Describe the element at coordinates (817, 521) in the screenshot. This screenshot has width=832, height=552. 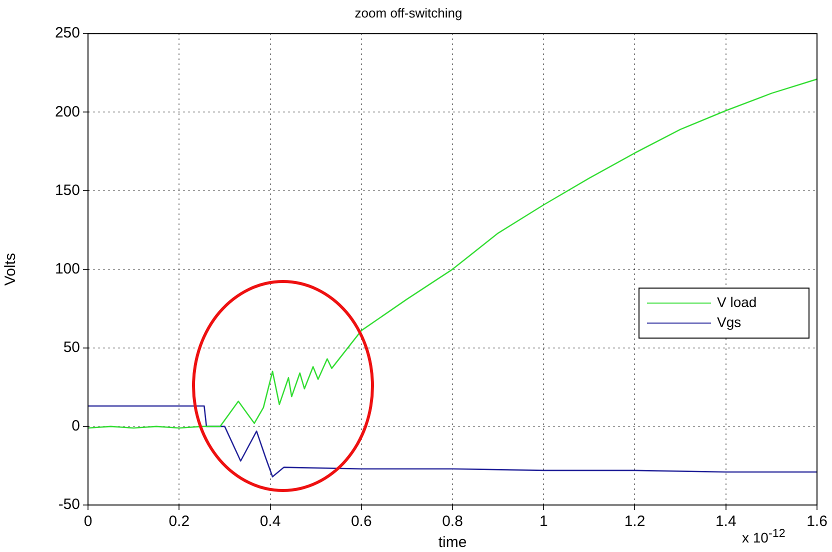
I see `x-tick-label: 1.6` at that location.